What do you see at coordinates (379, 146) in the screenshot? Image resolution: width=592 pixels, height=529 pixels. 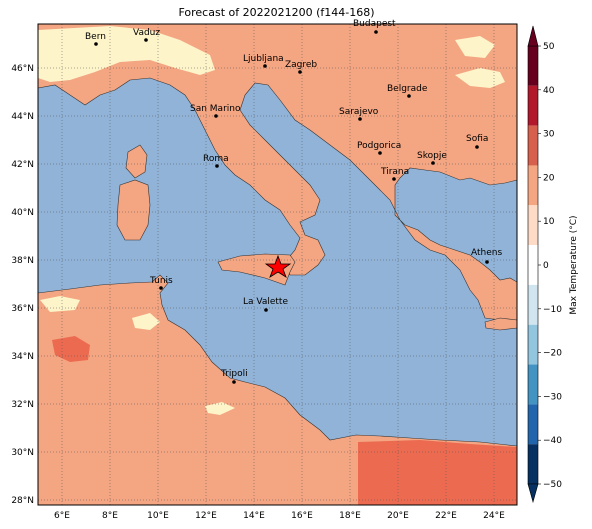 I see `city-label: Podgorica` at bounding box center [379, 146].